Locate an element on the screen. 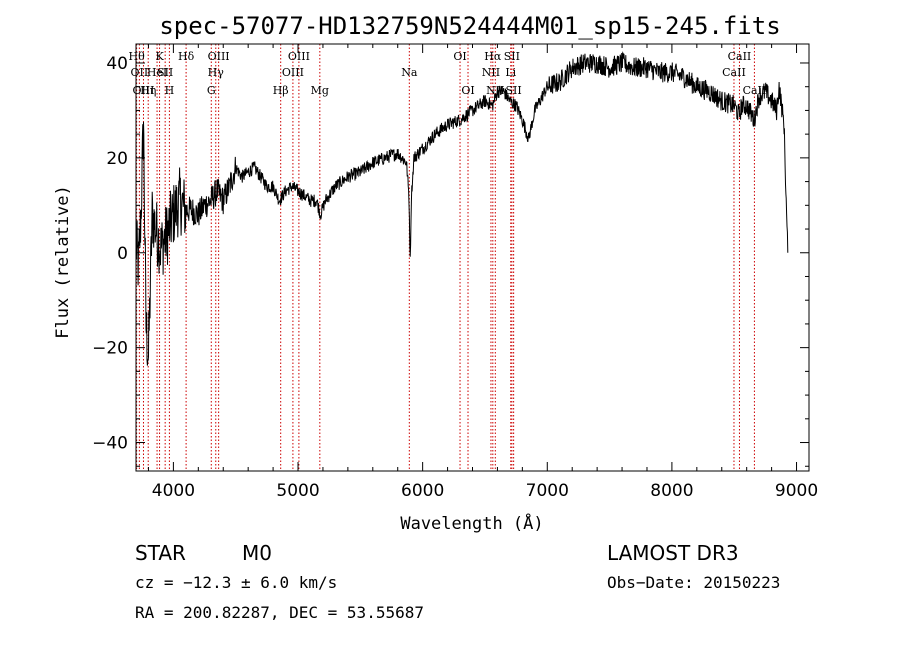 The width and height of the screenshot is (900, 649). y-tick-label: −20 is located at coordinates (110, 349).